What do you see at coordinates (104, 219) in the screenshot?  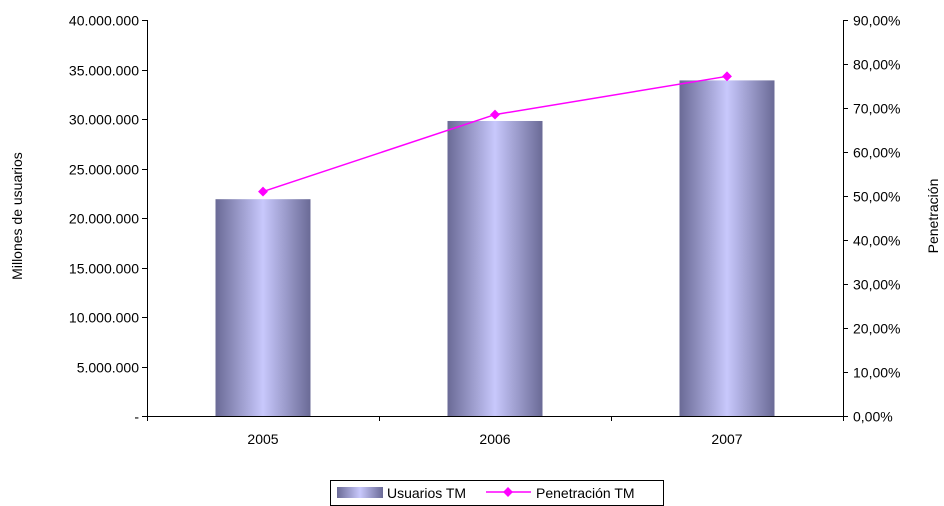 I see `y-tick-label: 20.000.000` at bounding box center [104, 219].